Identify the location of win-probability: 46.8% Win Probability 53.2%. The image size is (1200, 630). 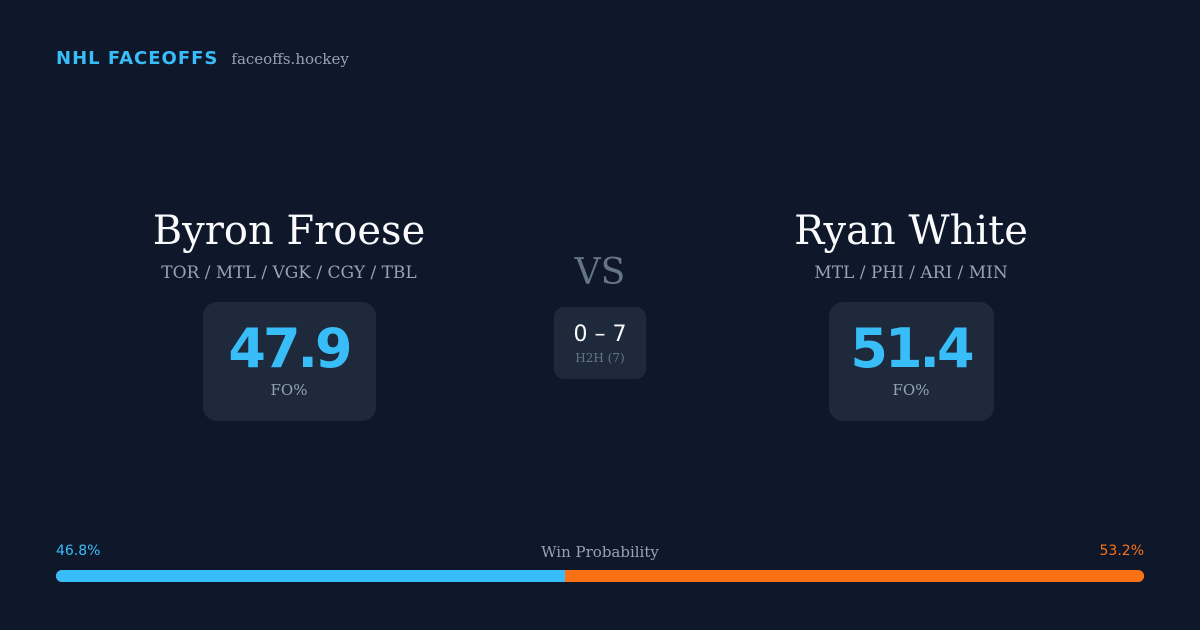
(600, 562).